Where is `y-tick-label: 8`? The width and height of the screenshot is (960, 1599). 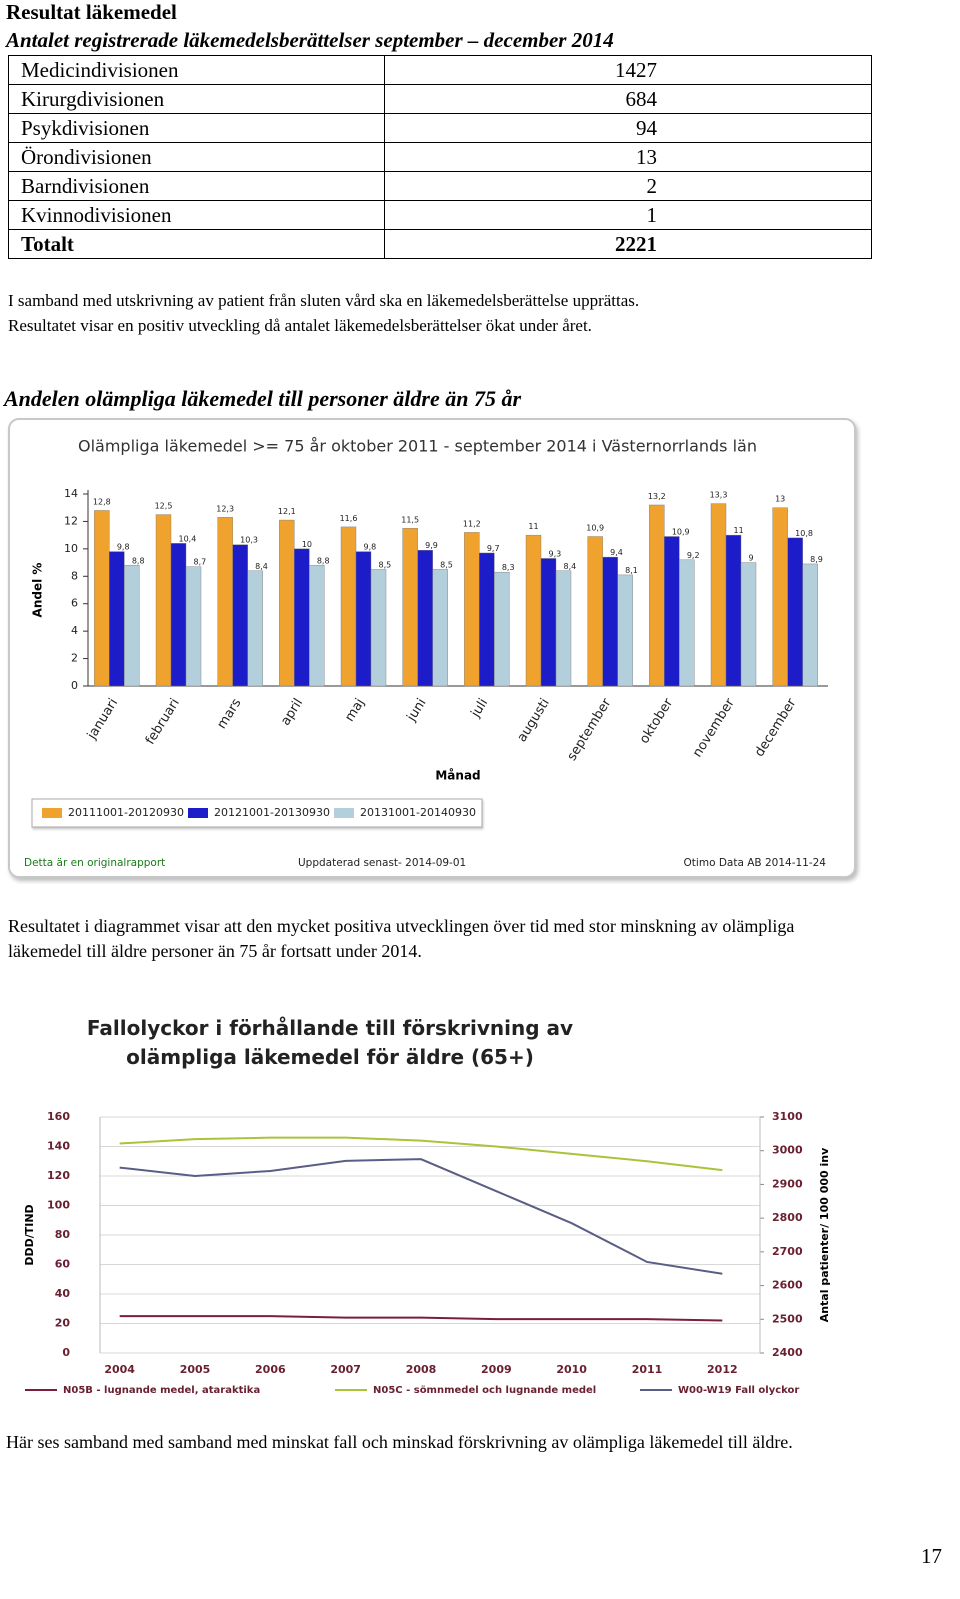
y-tick-label: 8 is located at coordinates (74, 575).